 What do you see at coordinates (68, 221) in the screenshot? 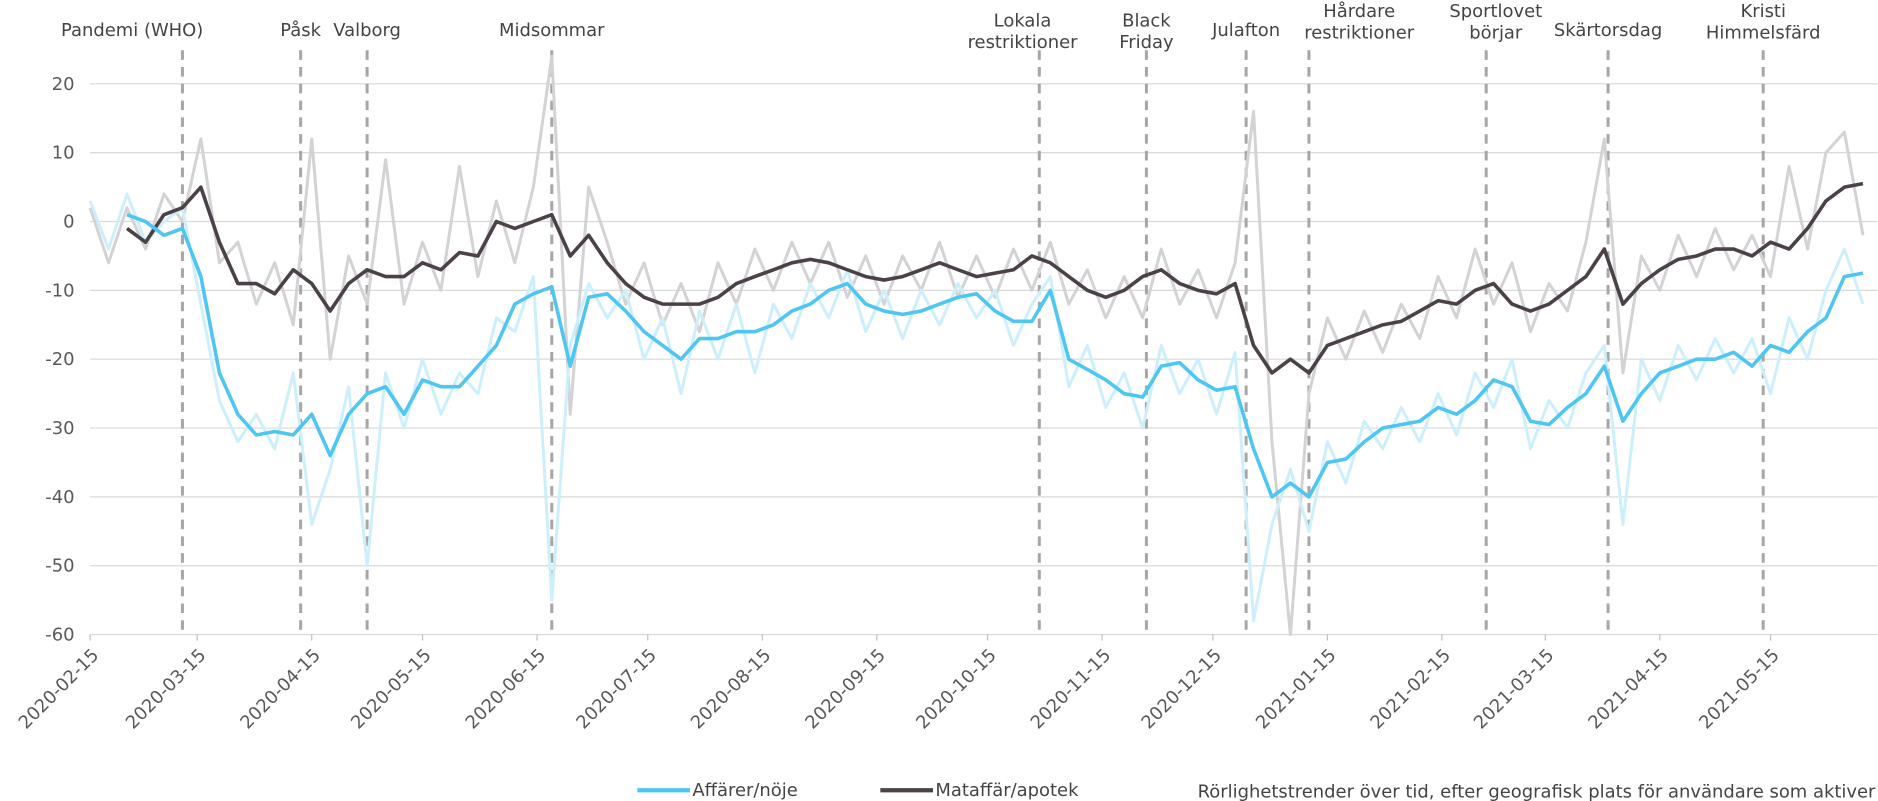
I see `y-tick-label: 0` at bounding box center [68, 221].